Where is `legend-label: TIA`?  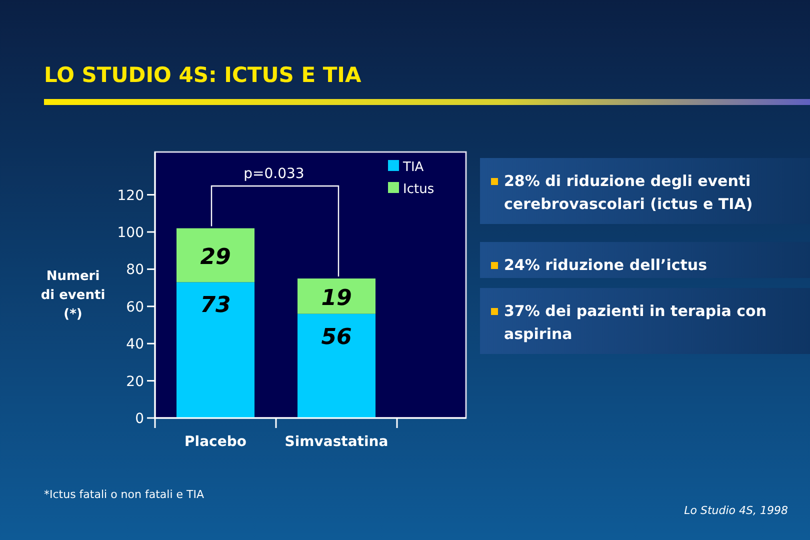 legend-label: TIA is located at coordinates (413, 167).